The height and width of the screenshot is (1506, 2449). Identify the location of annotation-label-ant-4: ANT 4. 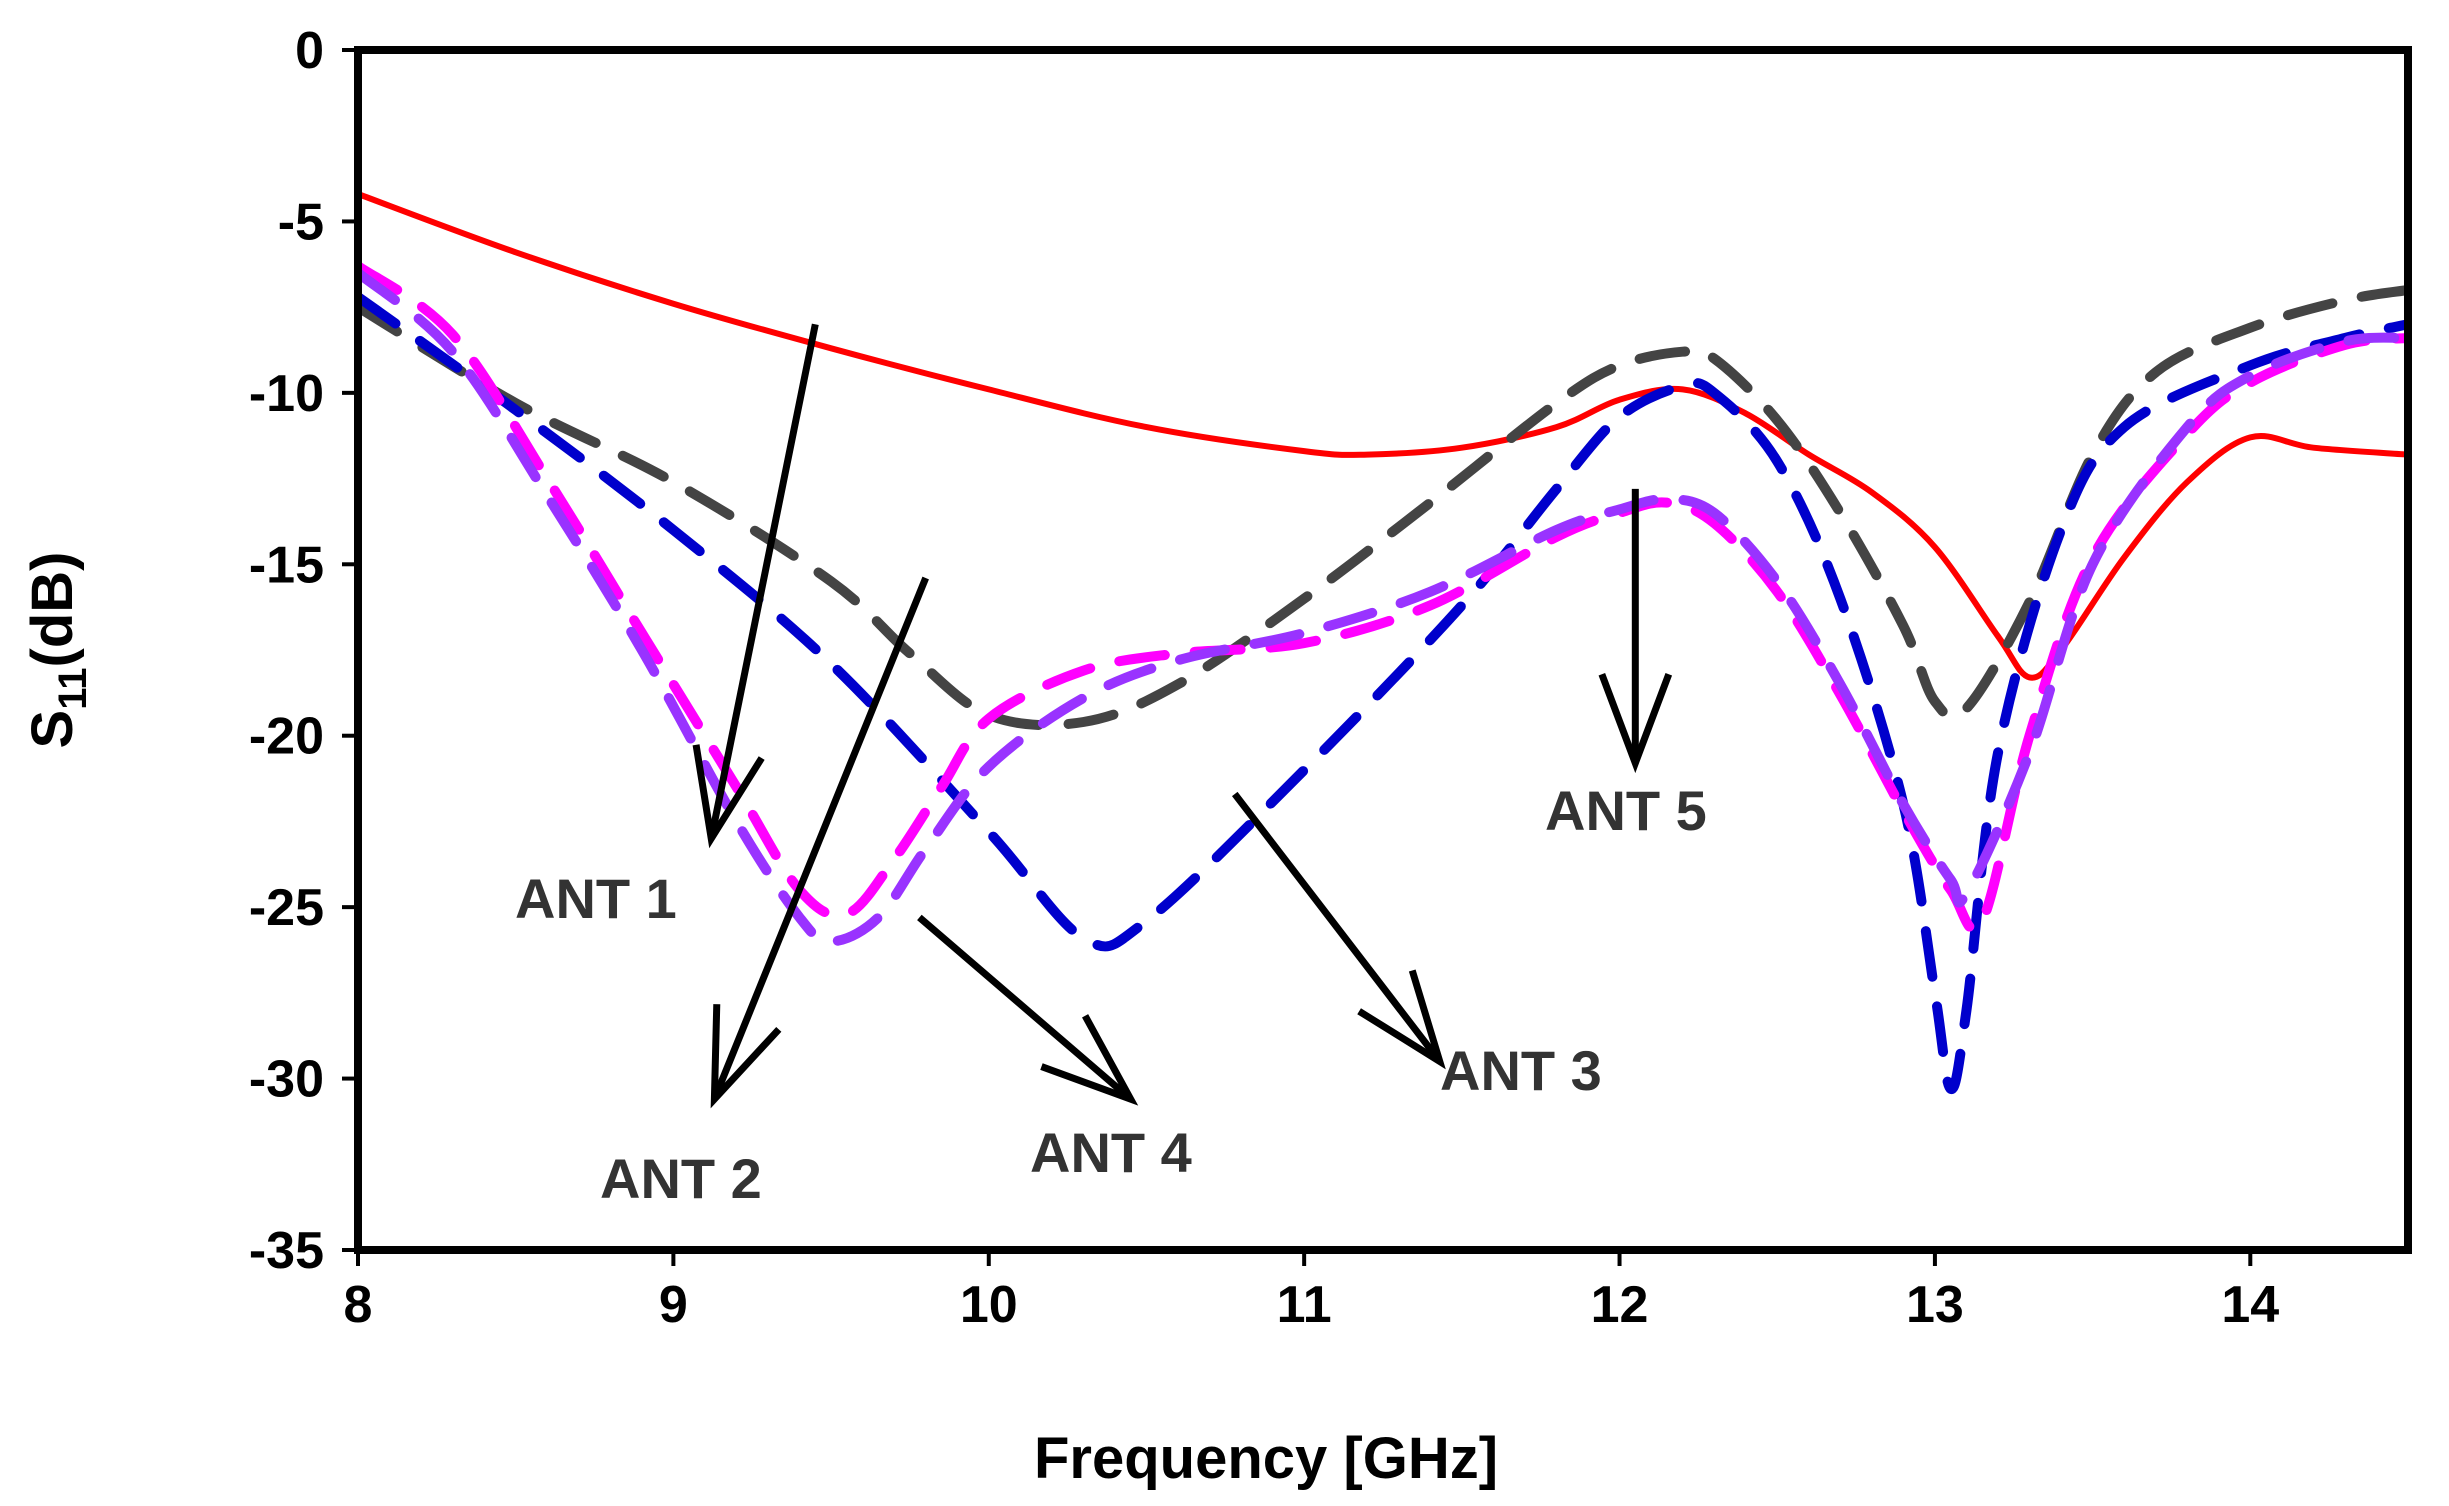
(1111, 1152).